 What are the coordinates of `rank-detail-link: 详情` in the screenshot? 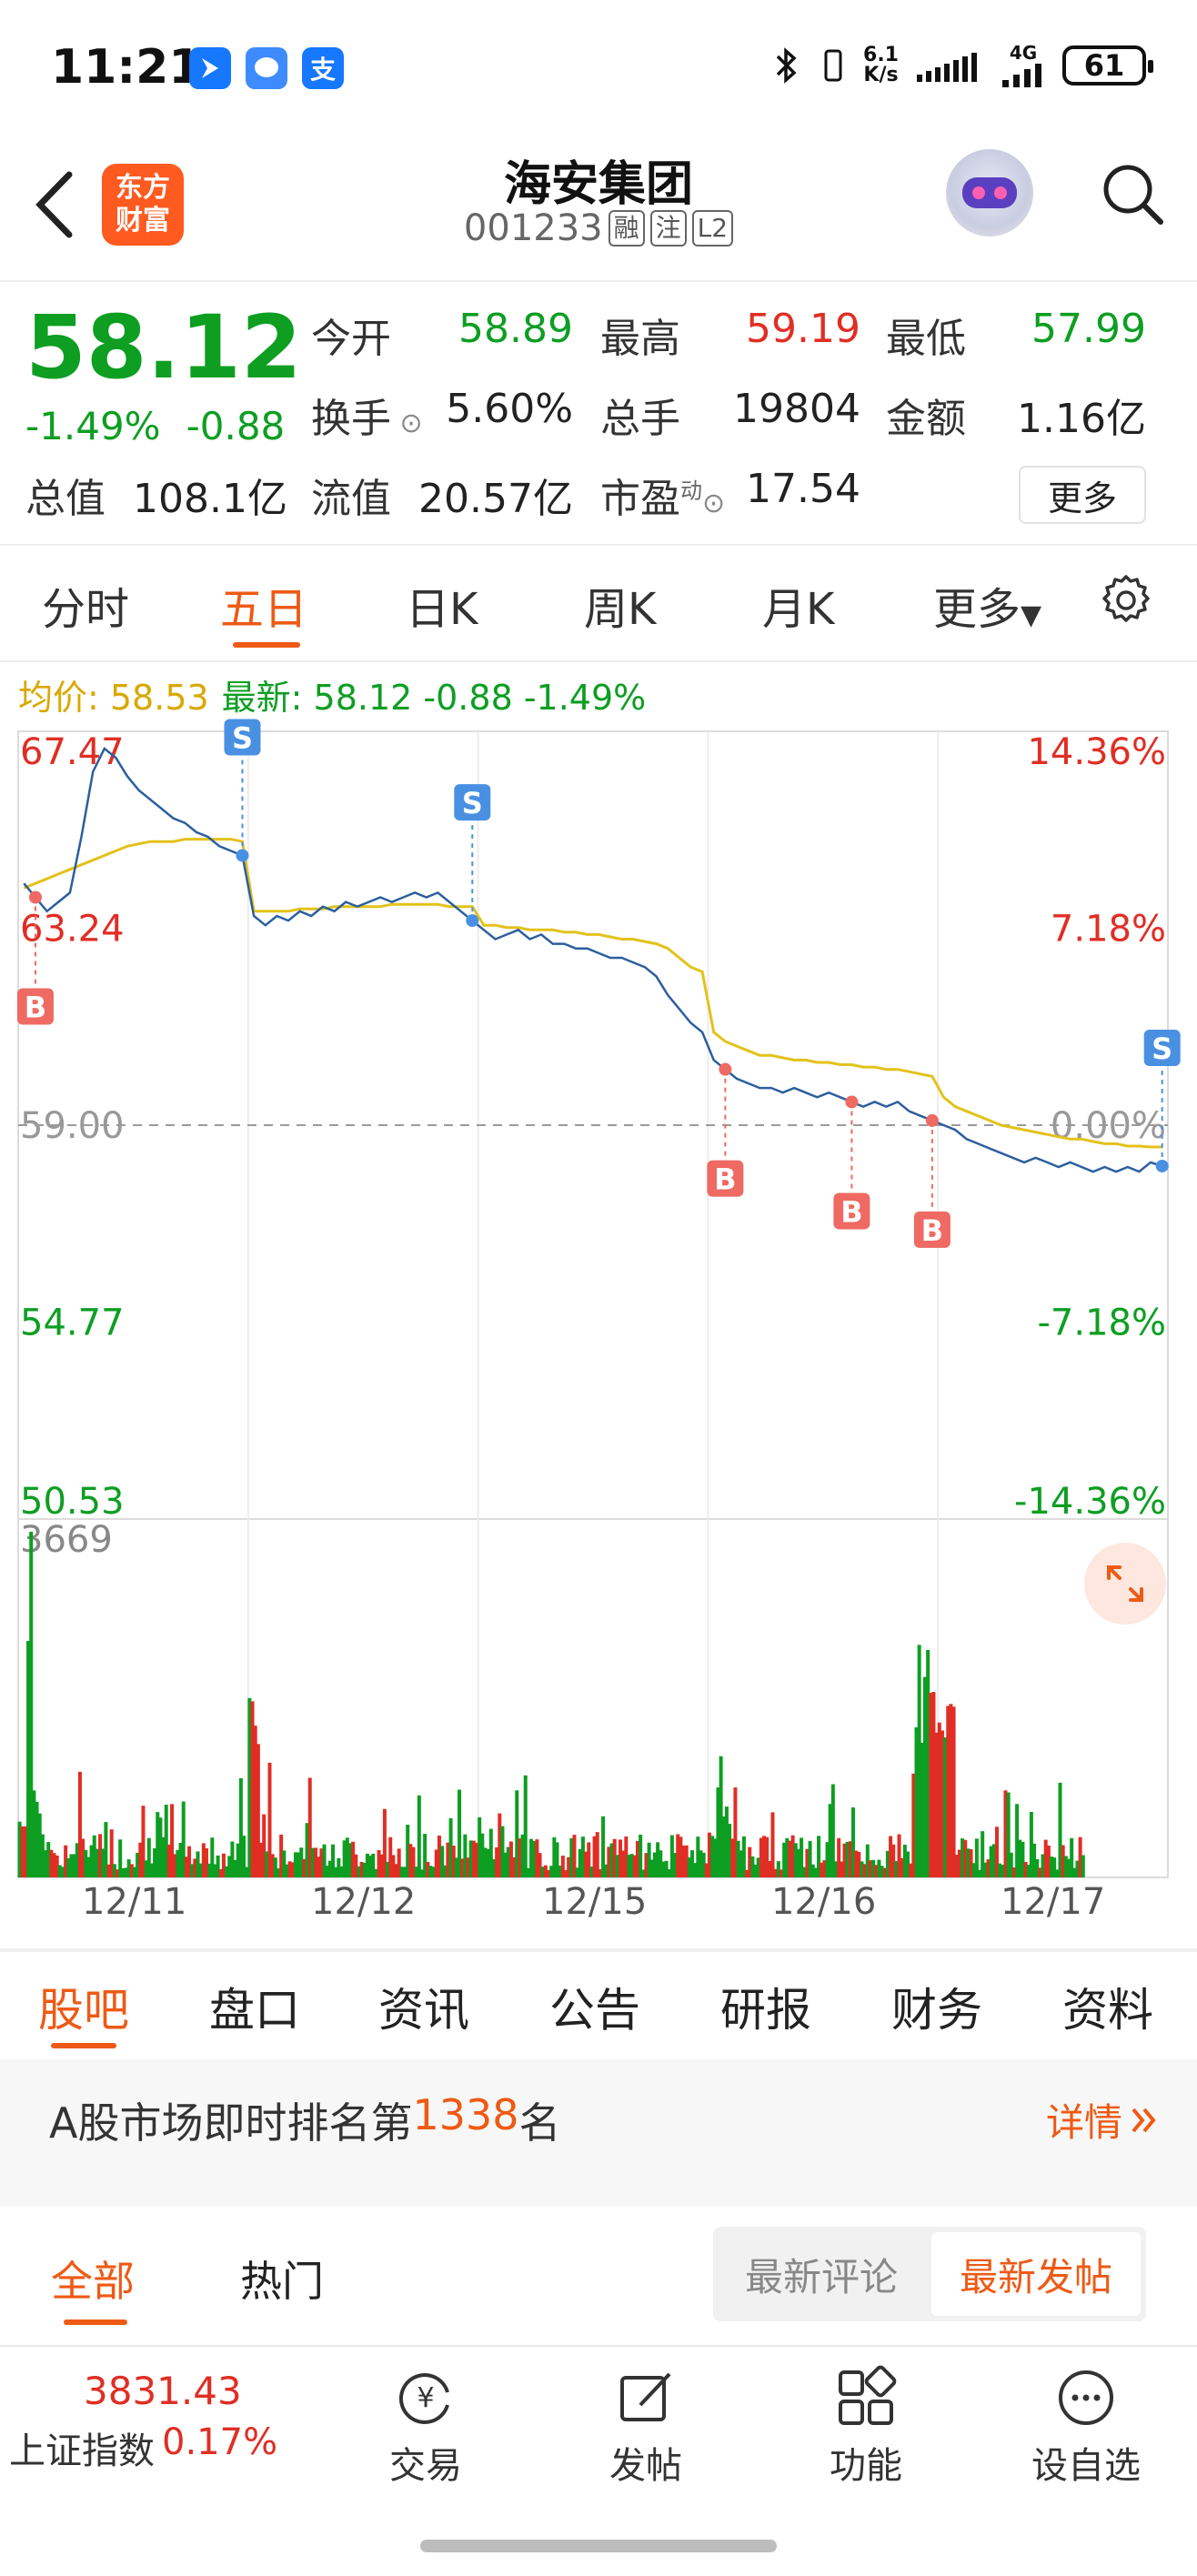 It's located at (1103, 2120).